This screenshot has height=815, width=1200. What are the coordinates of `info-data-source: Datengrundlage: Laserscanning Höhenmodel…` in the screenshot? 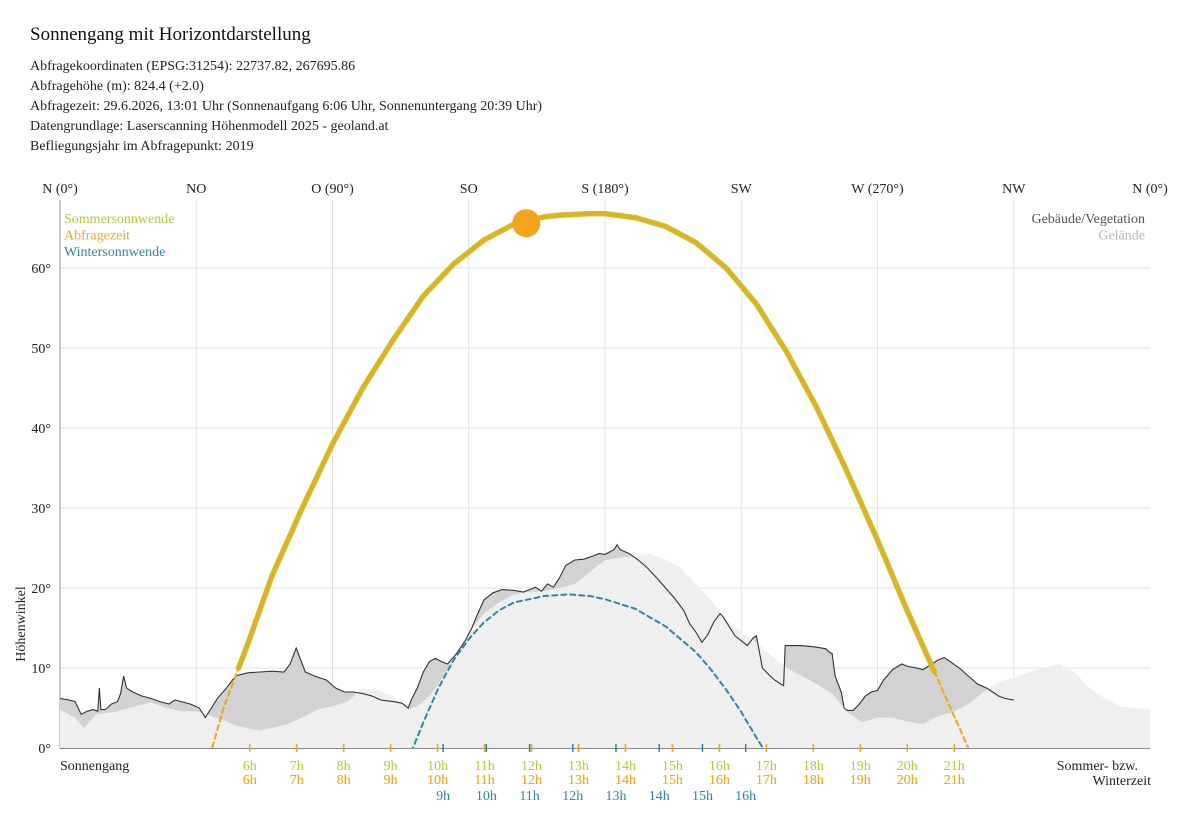 It's located at (209, 126).